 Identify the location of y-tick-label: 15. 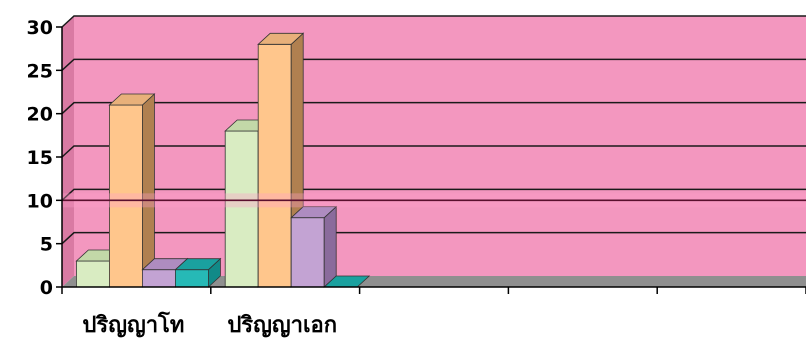
(40, 158).